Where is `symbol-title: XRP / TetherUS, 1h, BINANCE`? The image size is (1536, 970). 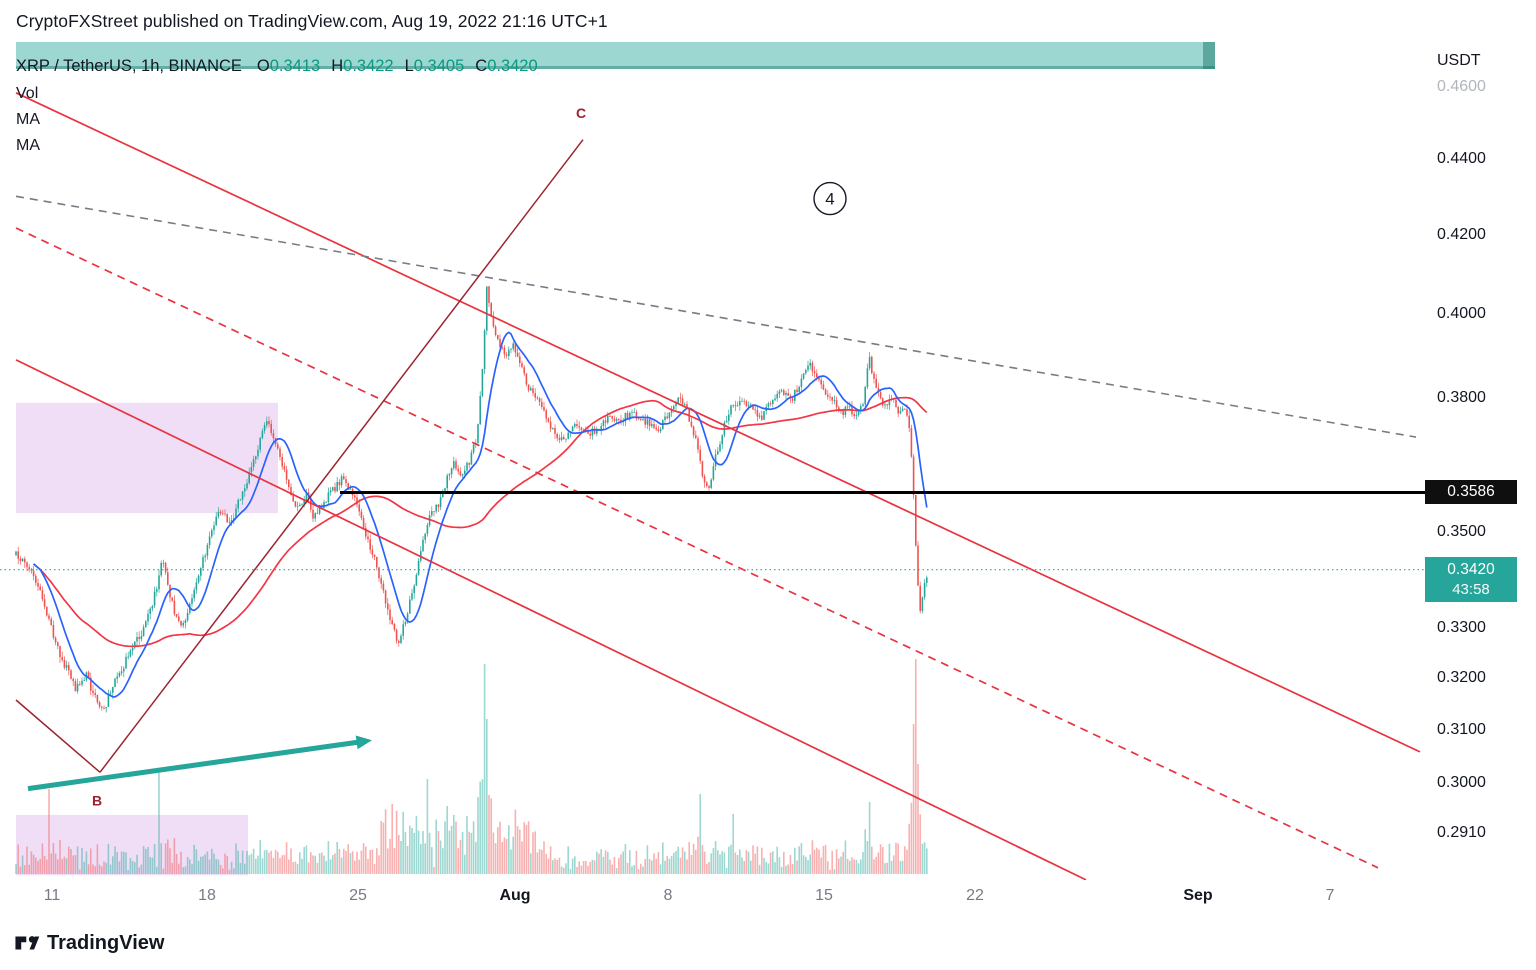 symbol-title: XRP / TetherUS, 1h, BINANCE is located at coordinates (129, 66).